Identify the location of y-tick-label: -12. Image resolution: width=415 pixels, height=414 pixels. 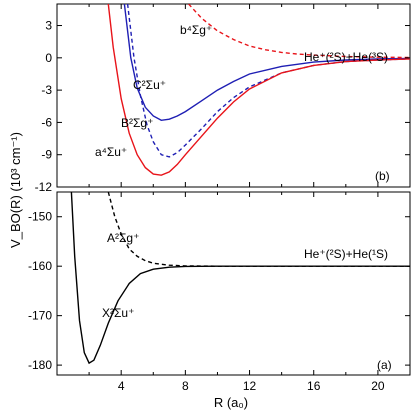
(44, 187).